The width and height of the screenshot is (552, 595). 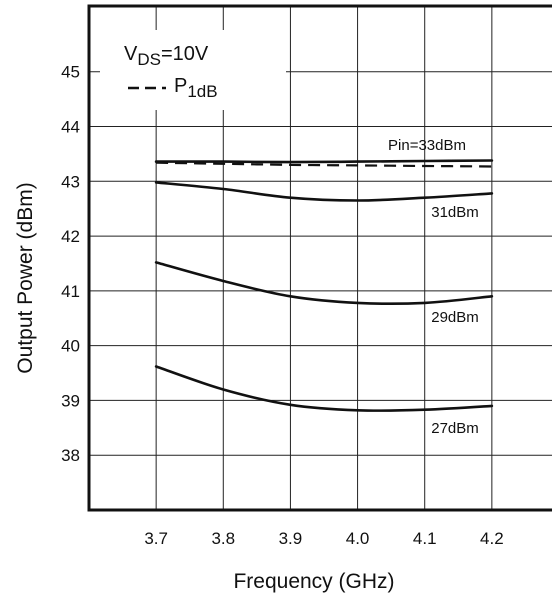 I want to click on x-tick-label: 3.9, so click(x=291, y=538).